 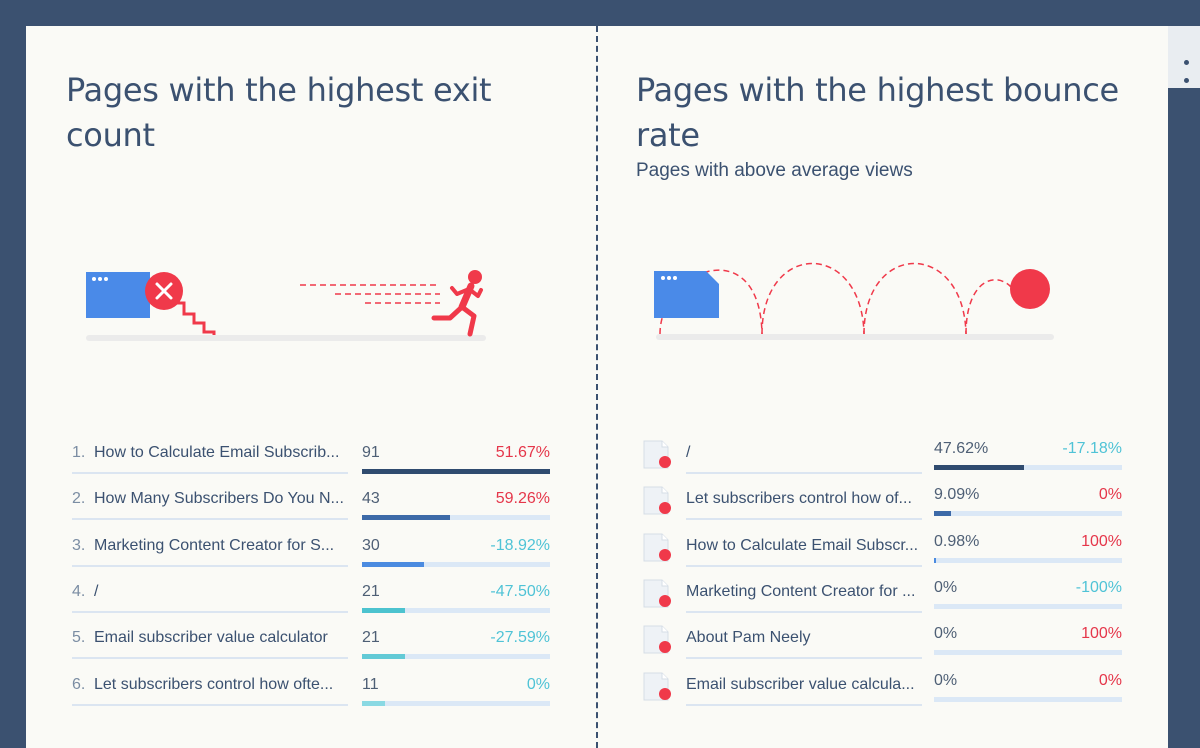 What do you see at coordinates (79, 684) in the screenshot?
I see `row-rank: 6.` at bounding box center [79, 684].